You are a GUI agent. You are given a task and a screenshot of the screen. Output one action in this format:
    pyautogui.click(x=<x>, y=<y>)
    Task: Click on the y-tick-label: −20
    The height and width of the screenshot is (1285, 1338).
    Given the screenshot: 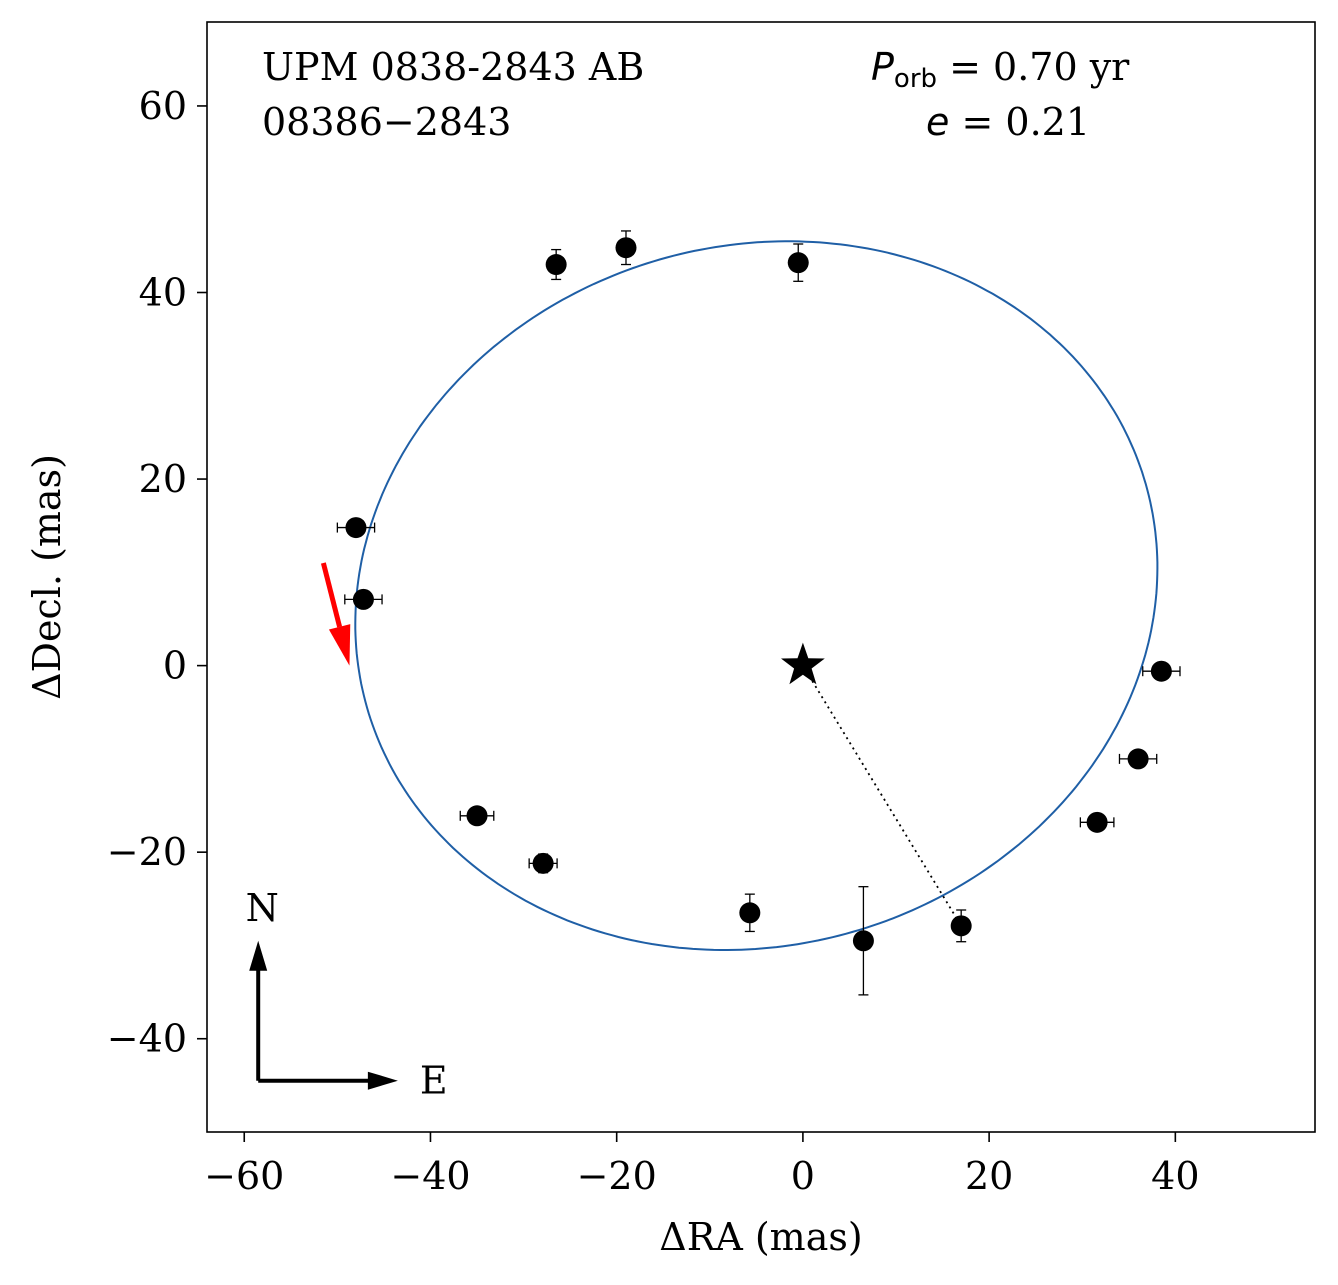 What is the action you would take?
    pyautogui.click(x=147, y=852)
    